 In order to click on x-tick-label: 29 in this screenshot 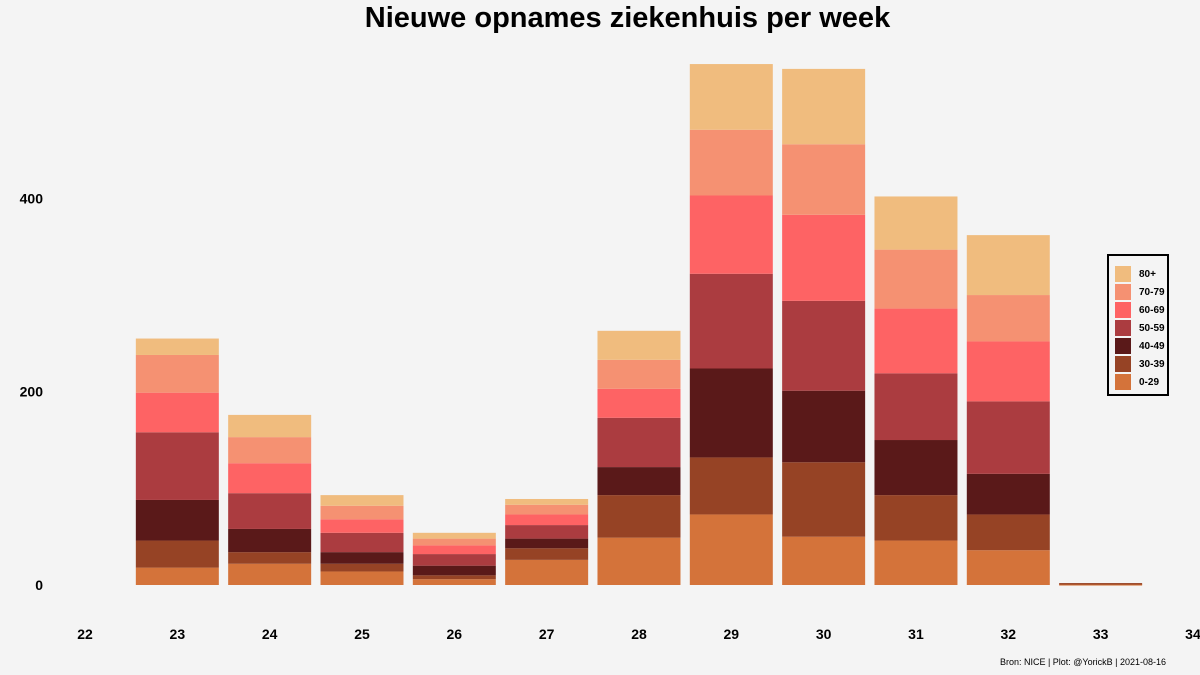, I will do `click(732, 634)`.